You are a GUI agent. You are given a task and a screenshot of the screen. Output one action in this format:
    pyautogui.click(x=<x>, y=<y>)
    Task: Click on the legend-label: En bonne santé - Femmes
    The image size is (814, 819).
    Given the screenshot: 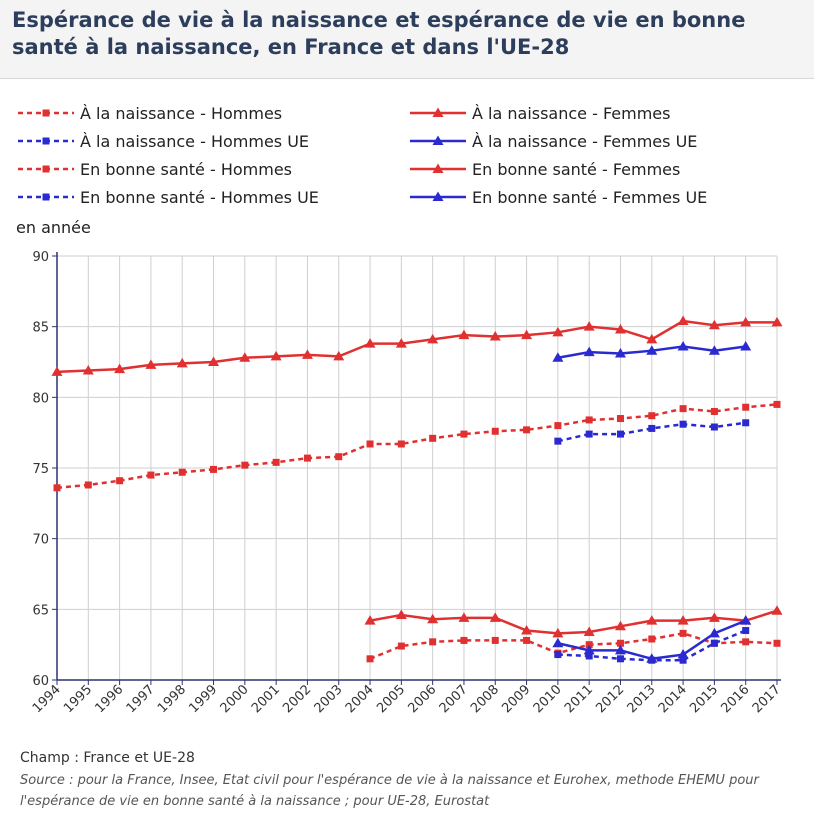 What is the action you would take?
    pyautogui.click(x=576, y=169)
    